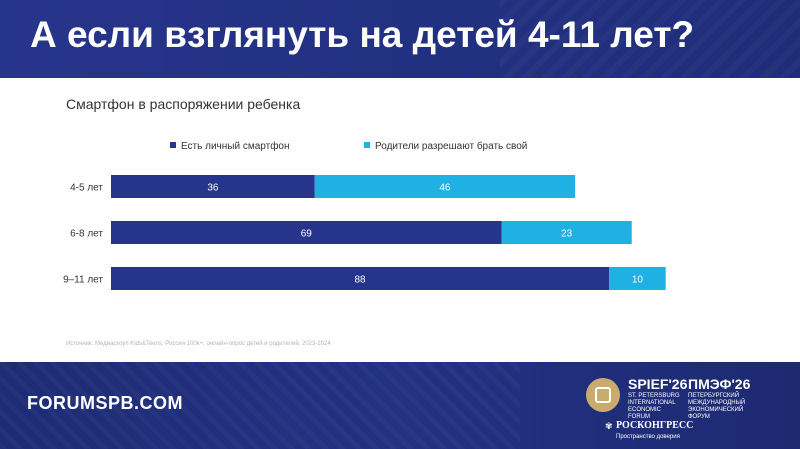  I want to click on legend-item-personal: Есть личный смартфон, so click(230, 146).